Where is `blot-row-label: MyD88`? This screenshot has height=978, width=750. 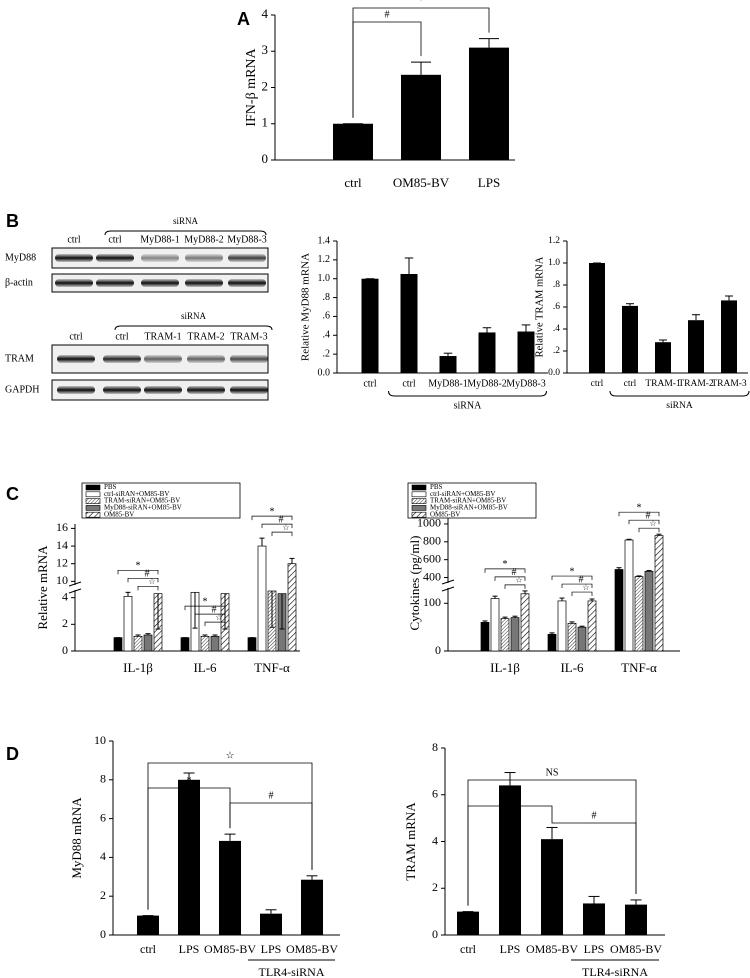
blot-row-label: MyD88 is located at coordinates (20, 257).